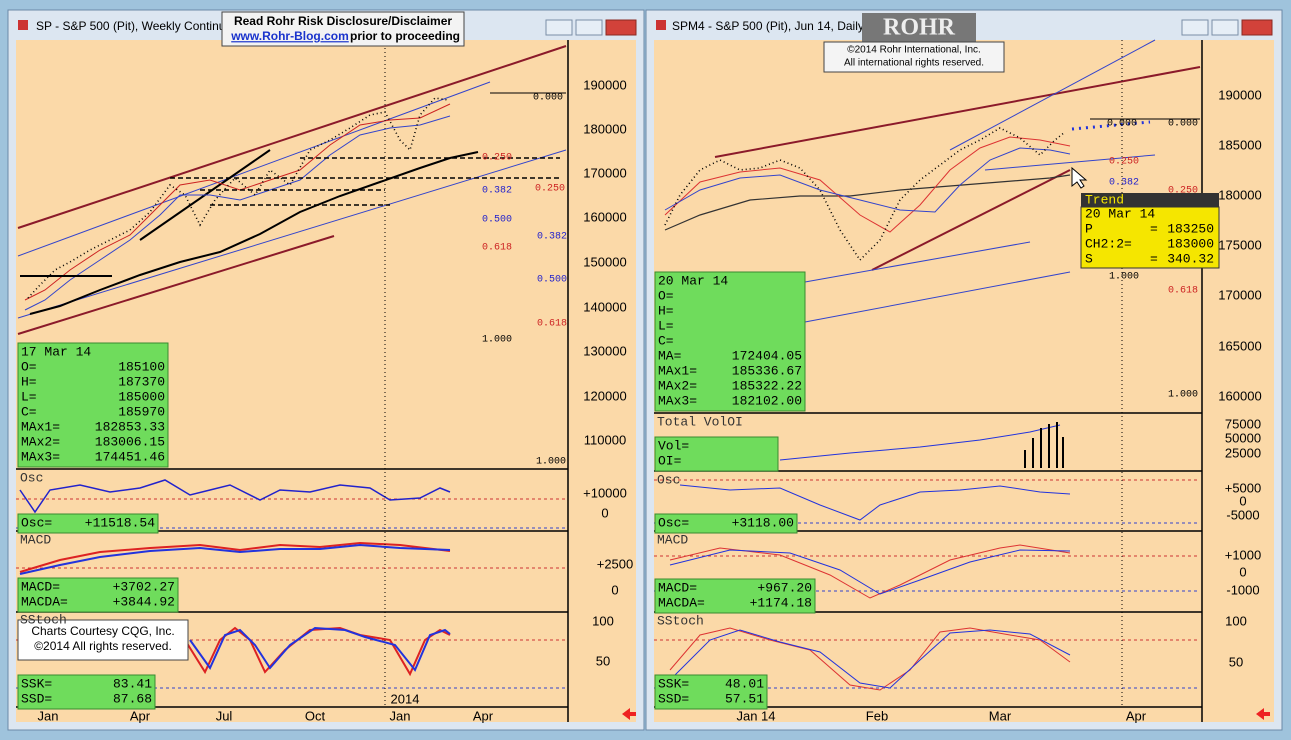  Describe the element at coordinates (914, 63) in the screenshot. I see `copyright: All international rights reserved.` at that location.